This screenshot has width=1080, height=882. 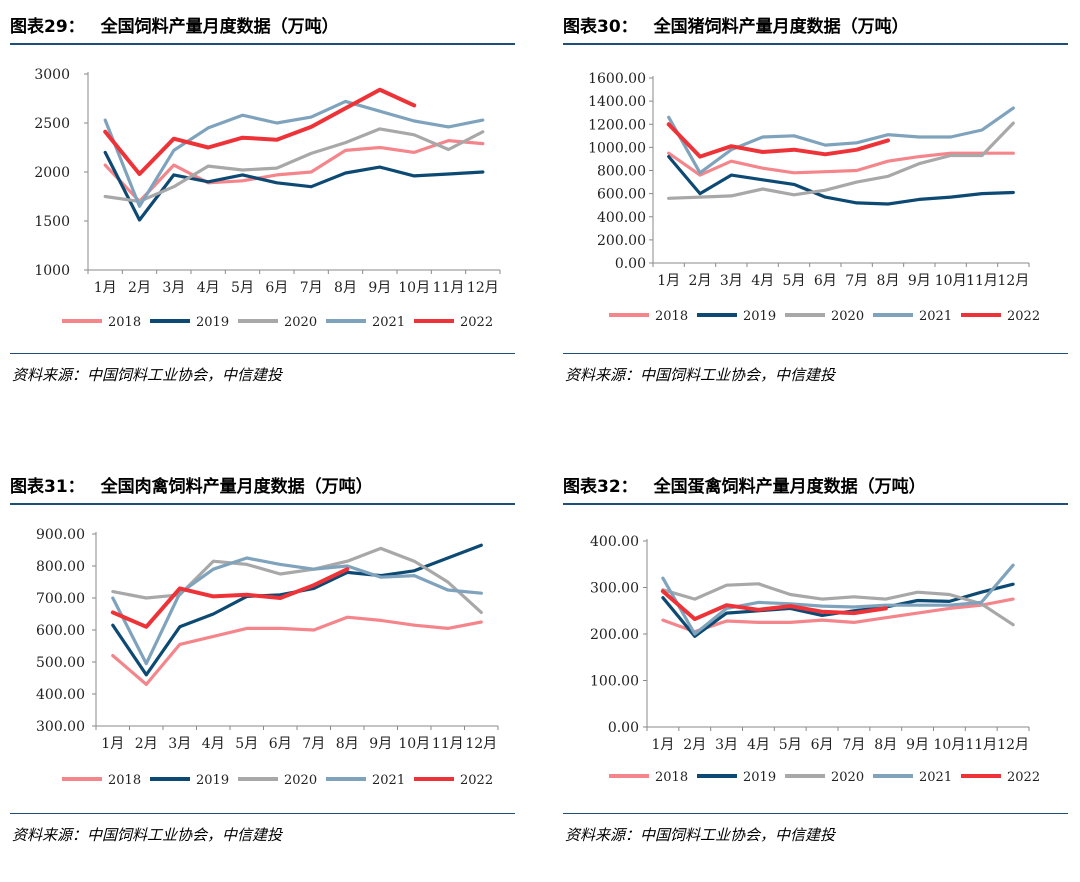 What do you see at coordinates (621, 195) in the screenshot?
I see `y-tick-label: 600.00` at bounding box center [621, 195].